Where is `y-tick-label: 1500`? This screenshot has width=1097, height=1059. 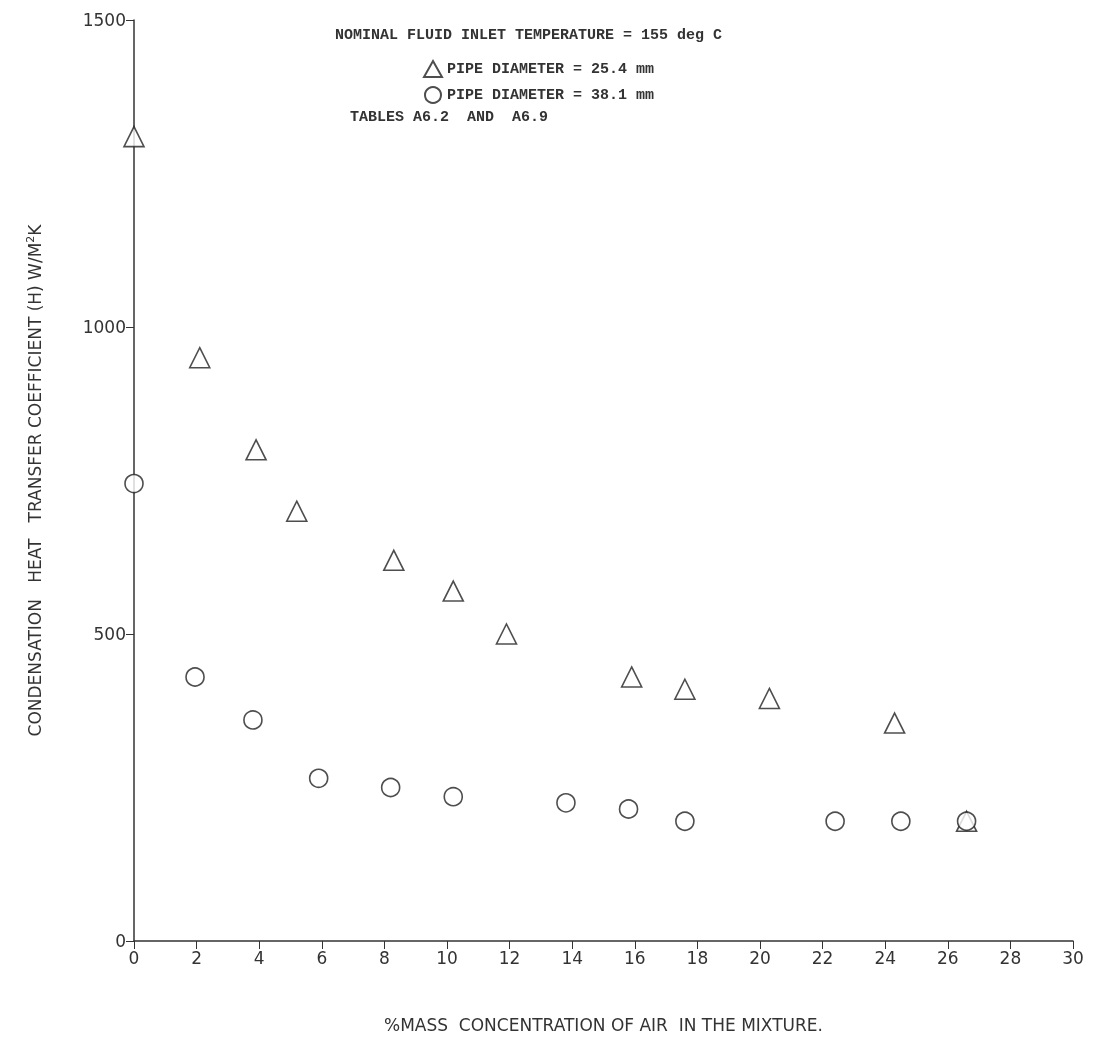
y-tick-label: 1500 is located at coordinates (104, 20).